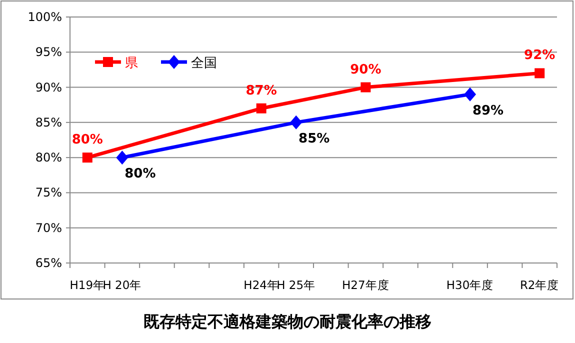  What do you see at coordinates (48, 157) in the screenshot?
I see `y-tick-label: 80%` at bounding box center [48, 157].